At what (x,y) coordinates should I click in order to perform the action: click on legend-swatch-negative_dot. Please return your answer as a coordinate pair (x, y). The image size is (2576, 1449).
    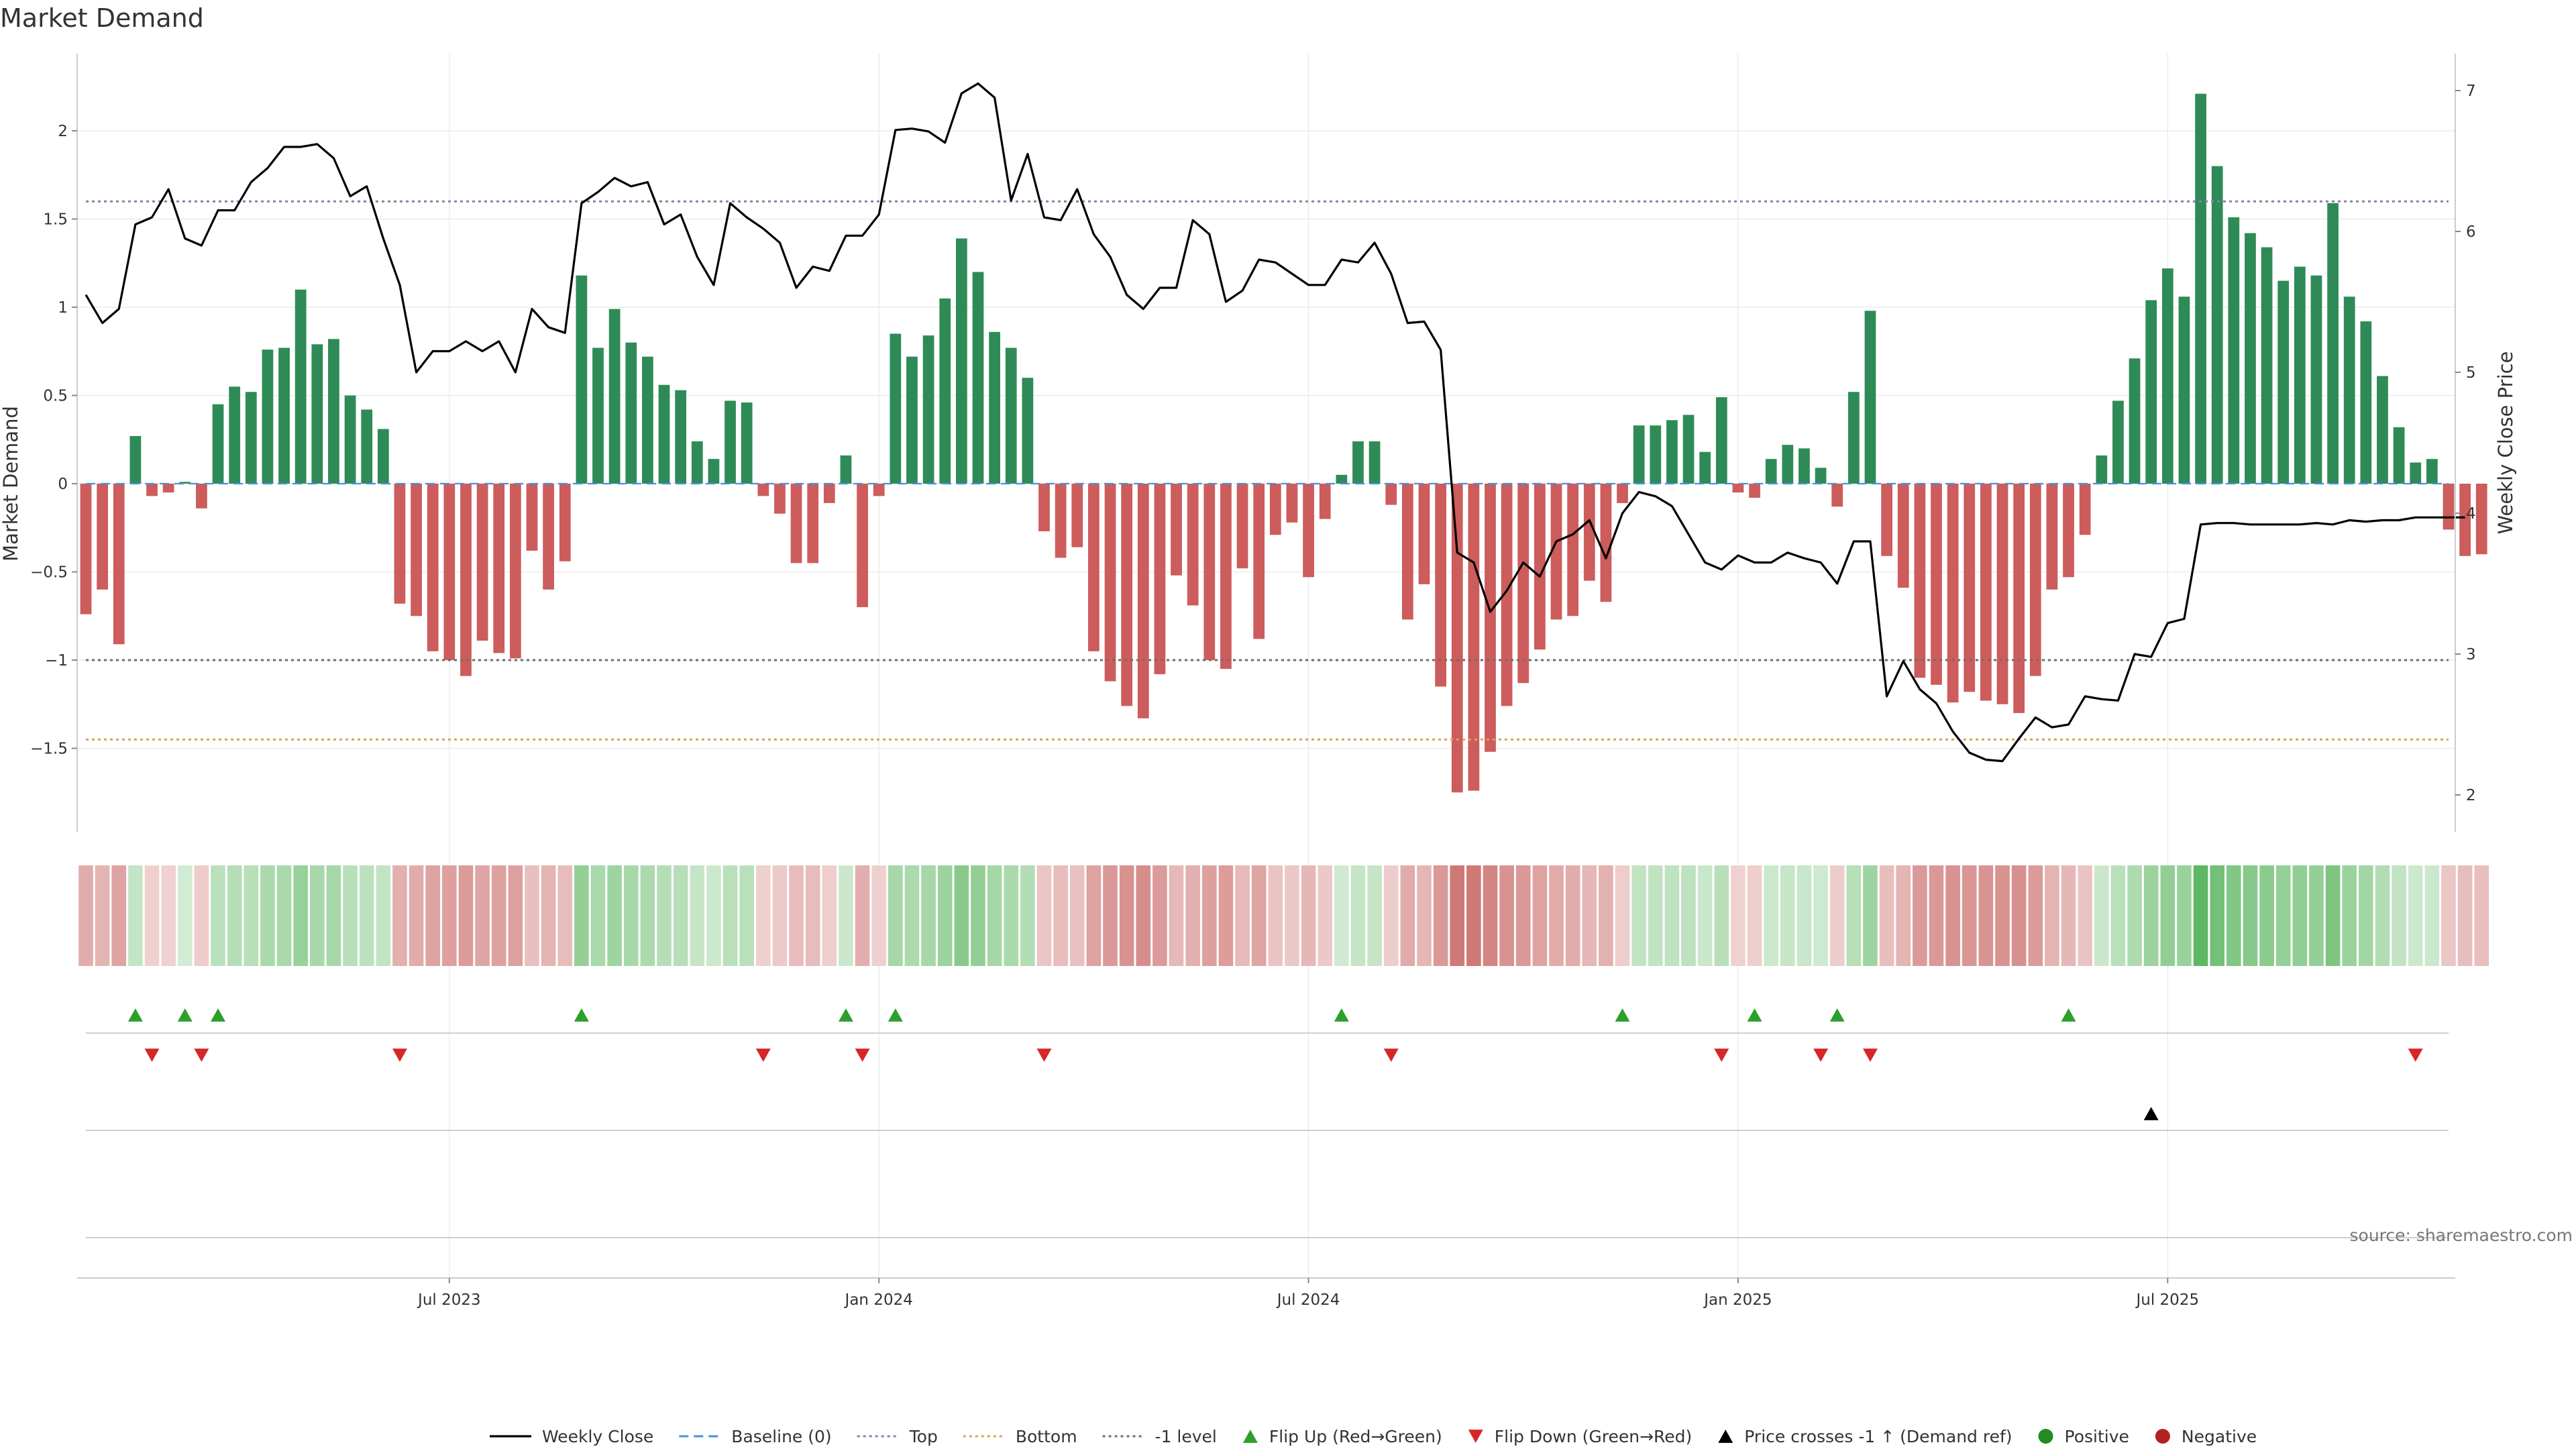
    Looking at the image, I should click on (2162, 1436).